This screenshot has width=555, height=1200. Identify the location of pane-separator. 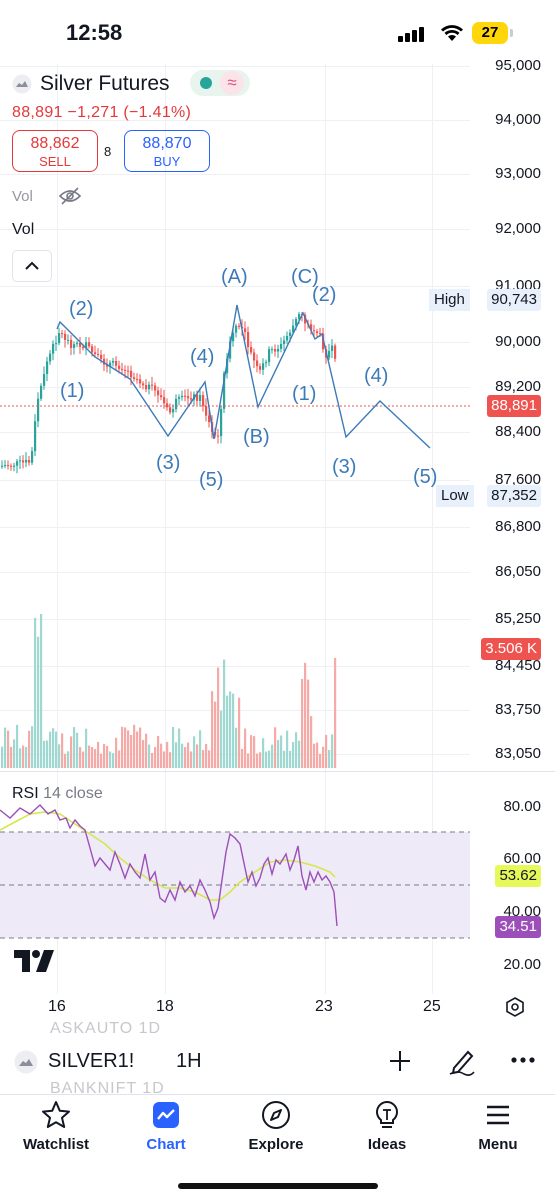
(277, 771).